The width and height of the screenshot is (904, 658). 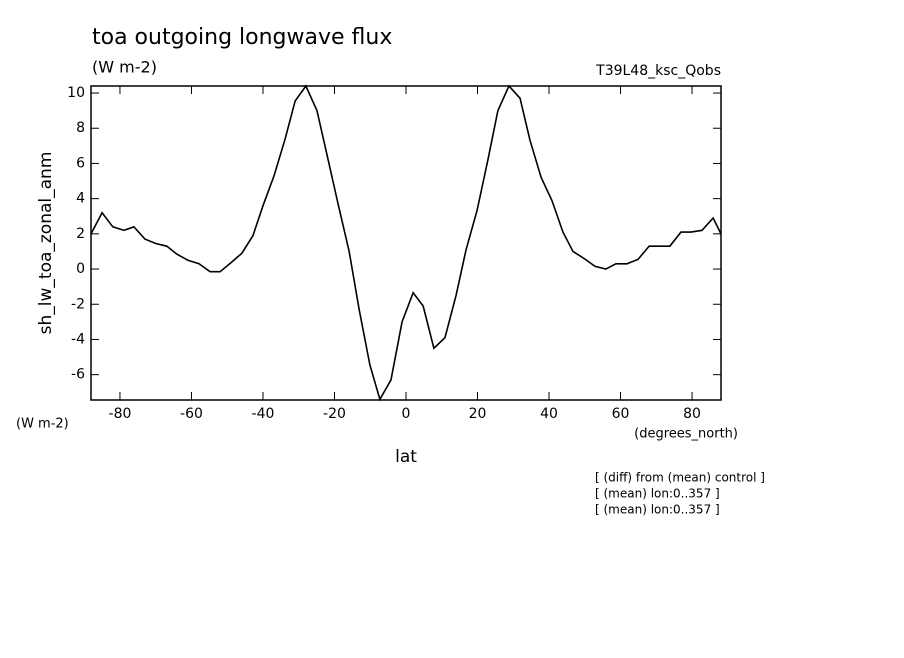 I want to click on dataset-label: T39L48_ksc_Qobs, so click(x=658, y=71).